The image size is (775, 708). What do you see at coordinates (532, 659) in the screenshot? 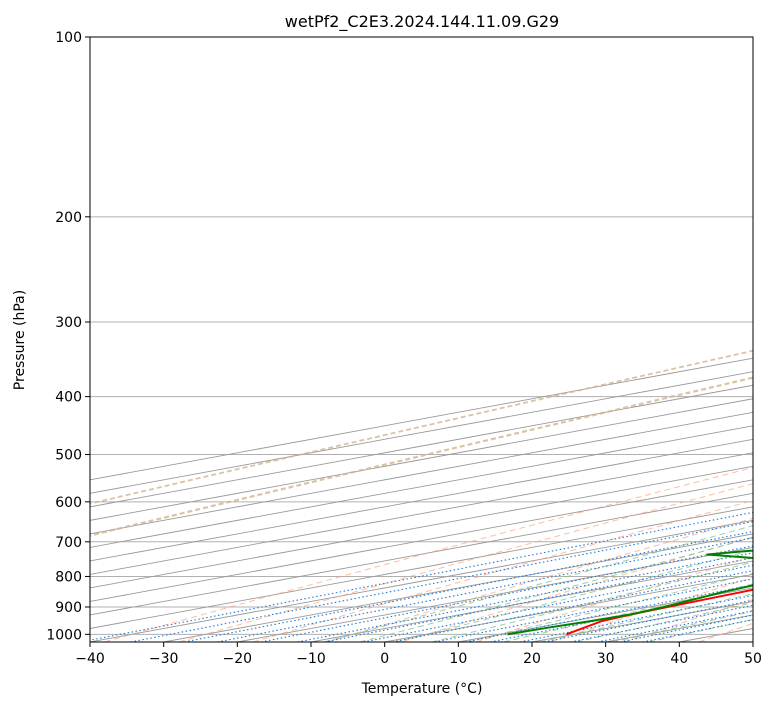
I see `x-tick-label: 20` at bounding box center [532, 659].